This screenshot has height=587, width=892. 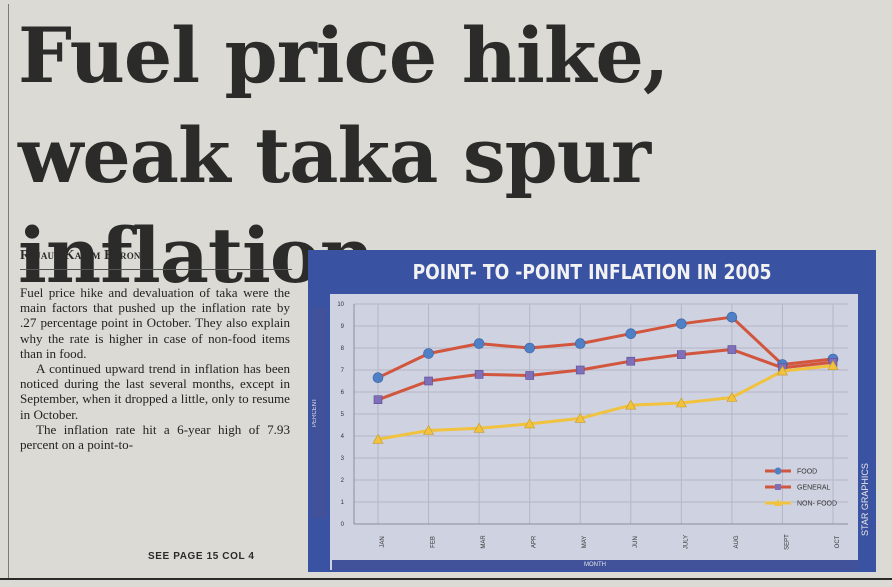 What do you see at coordinates (343, 459) in the screenshot?
I see `y-tick-label: 3` at bounding box center [343, 459].